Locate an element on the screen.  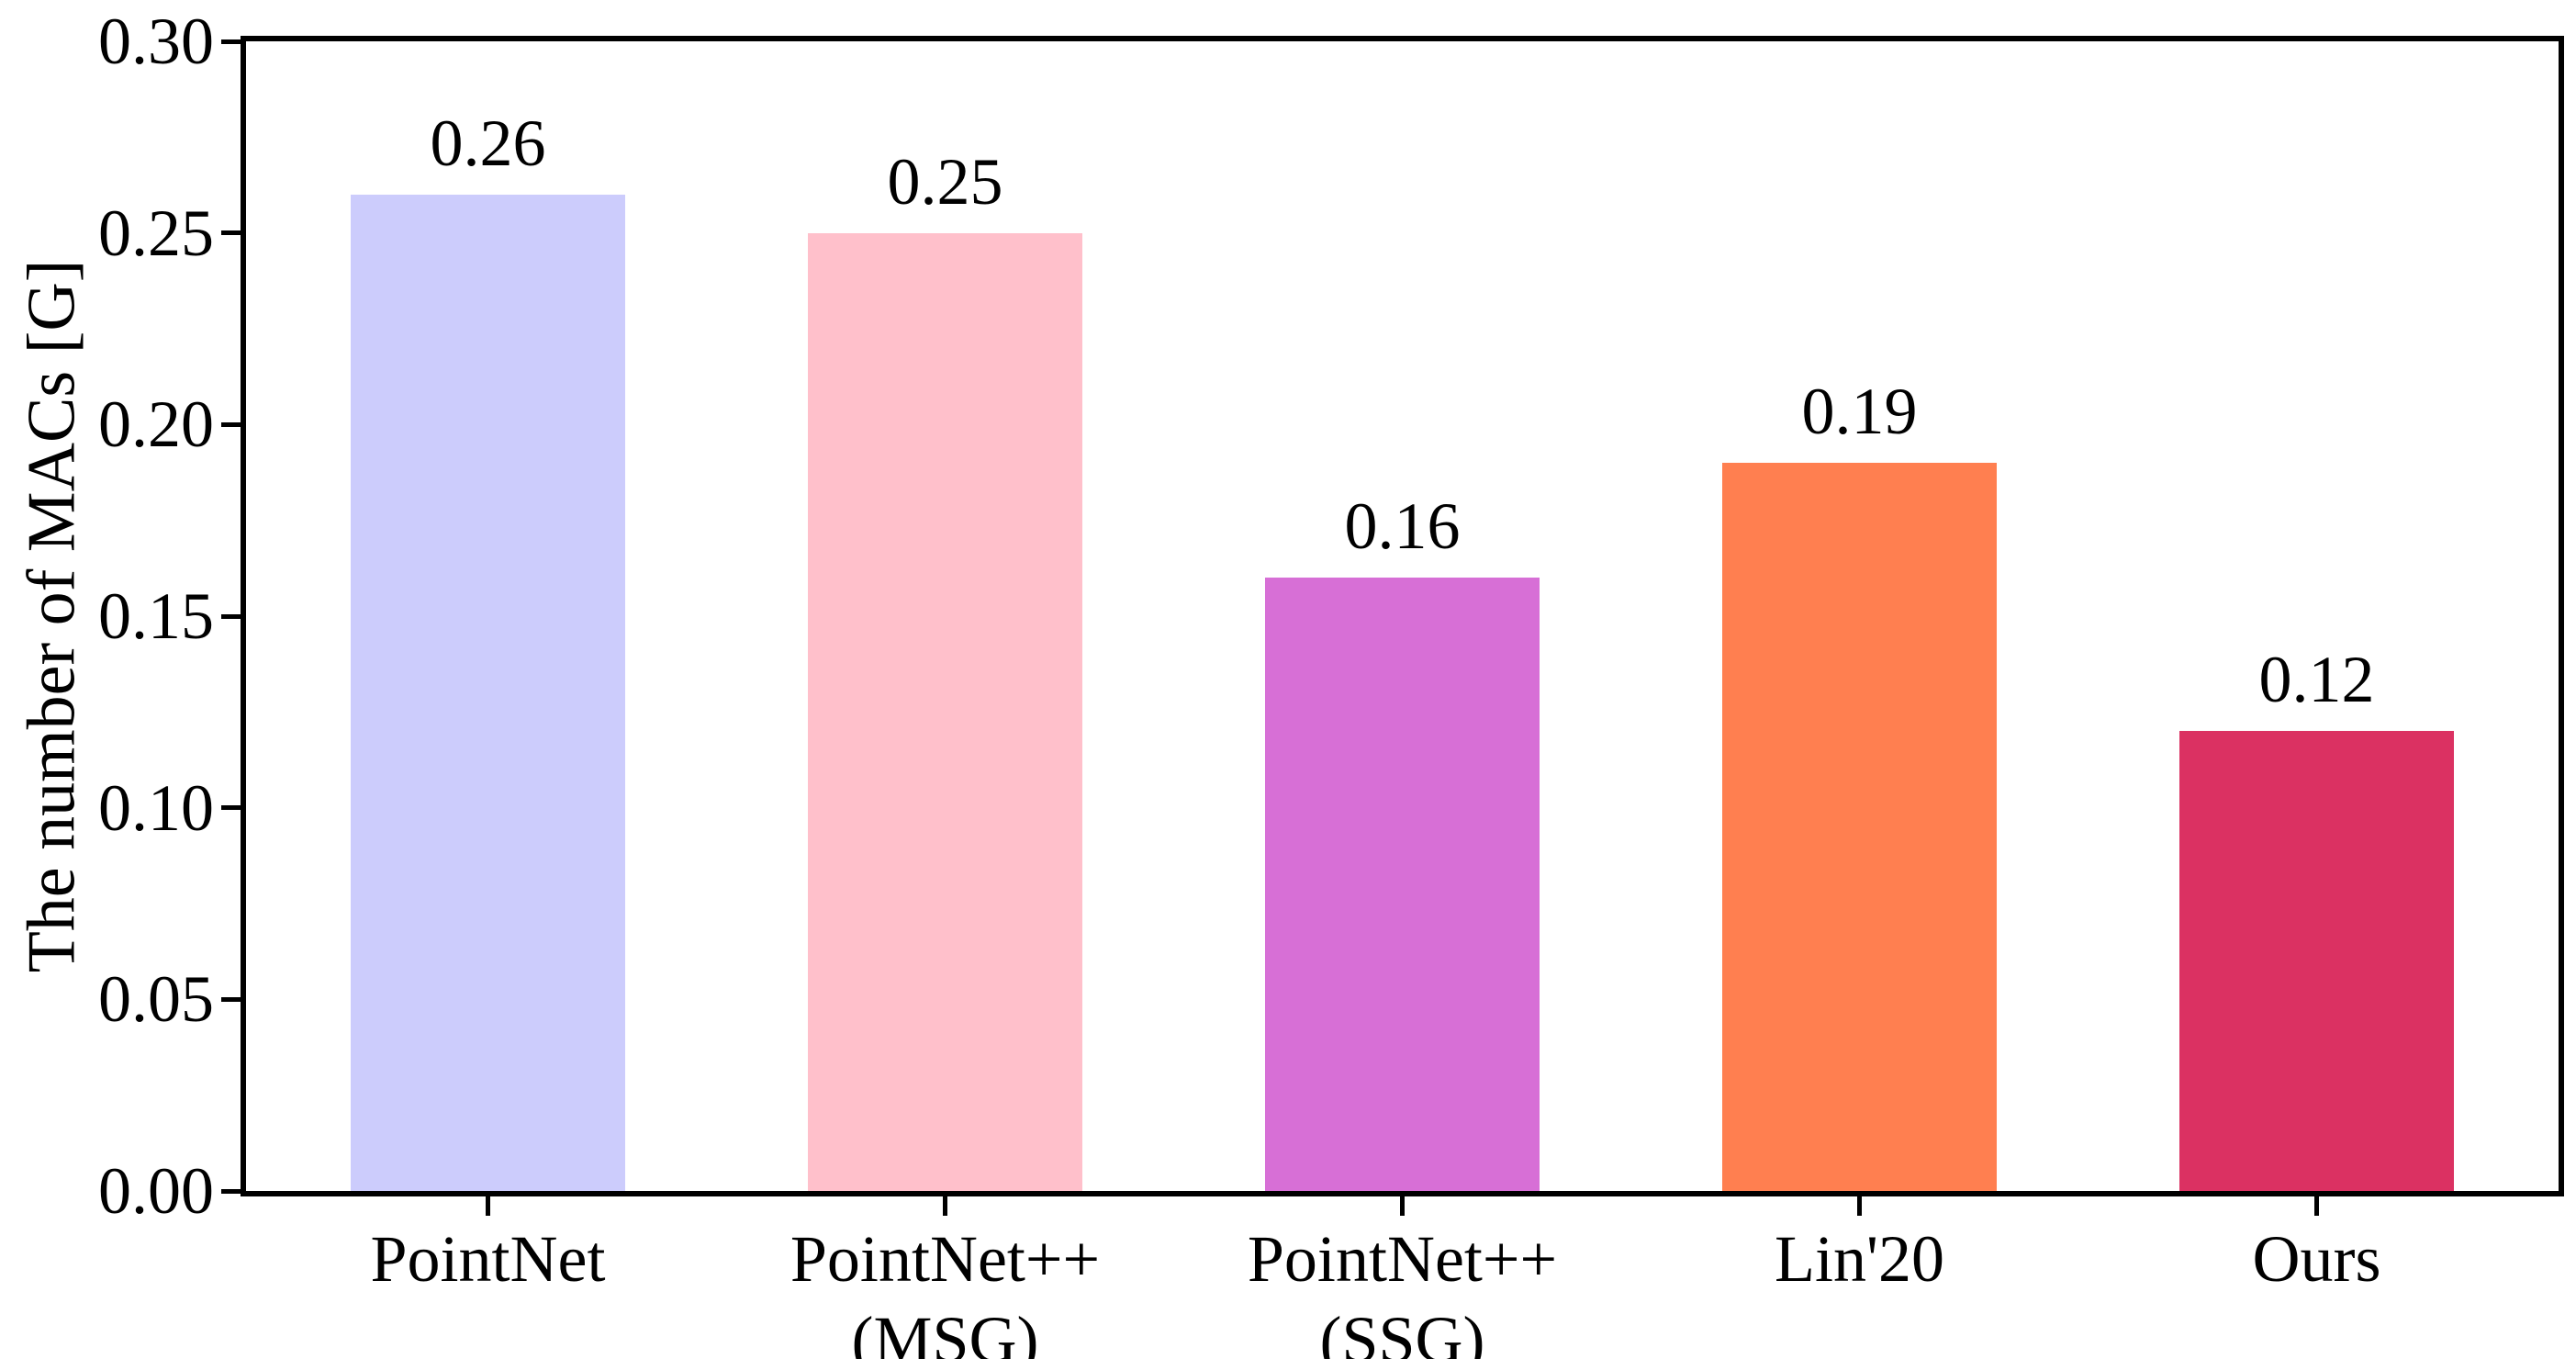
bar-value-label: 0.16 is located at coordinates (1402, 526).